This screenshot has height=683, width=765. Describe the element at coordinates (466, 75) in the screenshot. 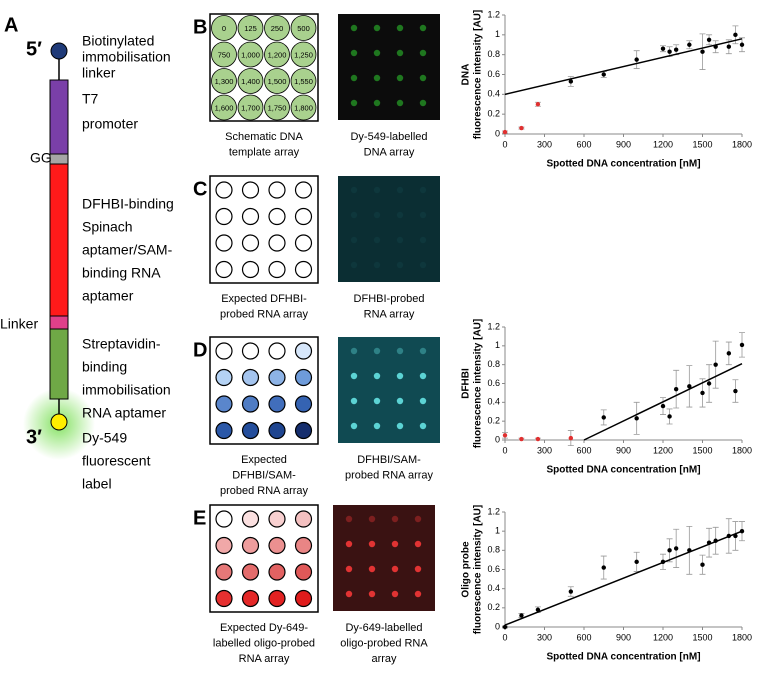

I see `y-axis-label: DNA` at that location.